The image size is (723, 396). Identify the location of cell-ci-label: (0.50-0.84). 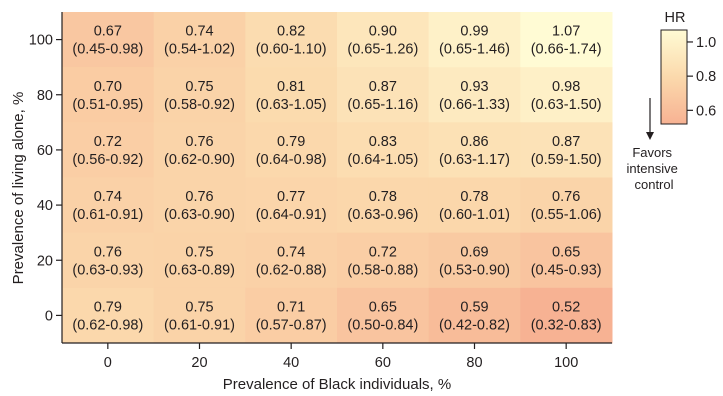
(382, 325).